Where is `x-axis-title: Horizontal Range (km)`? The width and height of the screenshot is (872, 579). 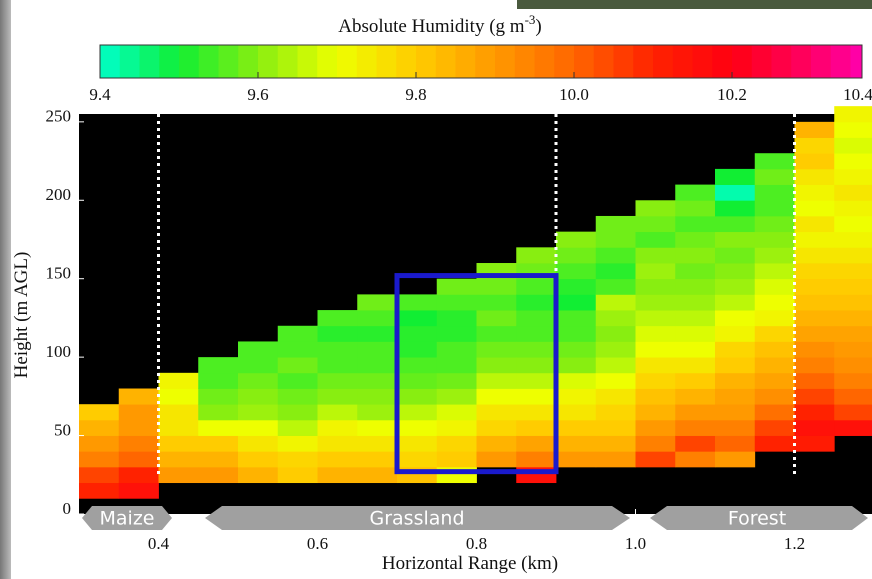
x-axis-title: Horizontal Range (km) is located at coordinates (470, 563).